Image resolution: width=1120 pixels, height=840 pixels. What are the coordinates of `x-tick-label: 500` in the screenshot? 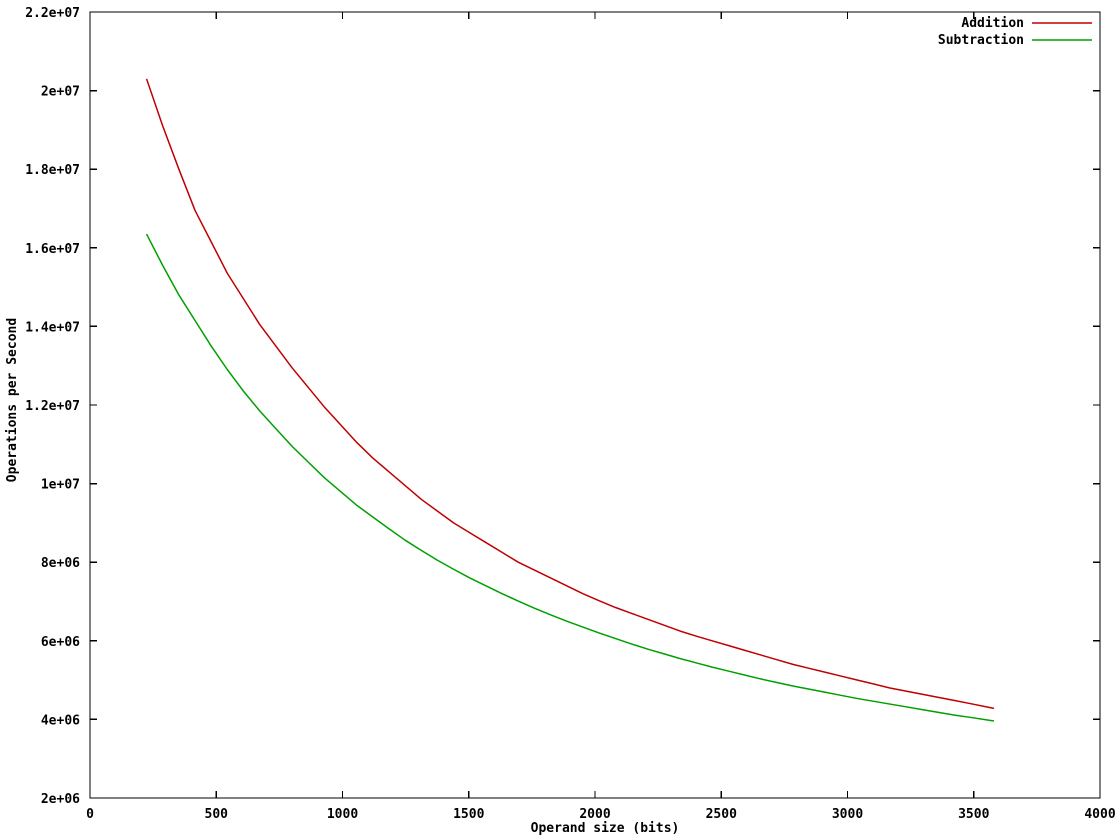 It's located at (217, 814).